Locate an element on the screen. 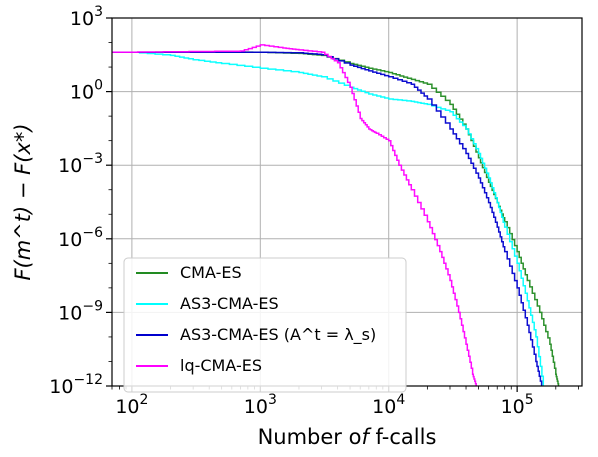 The height and width of the screenshot is (457, 598). x-tick-label: 10⁴ is located at coordinates (388, 405).